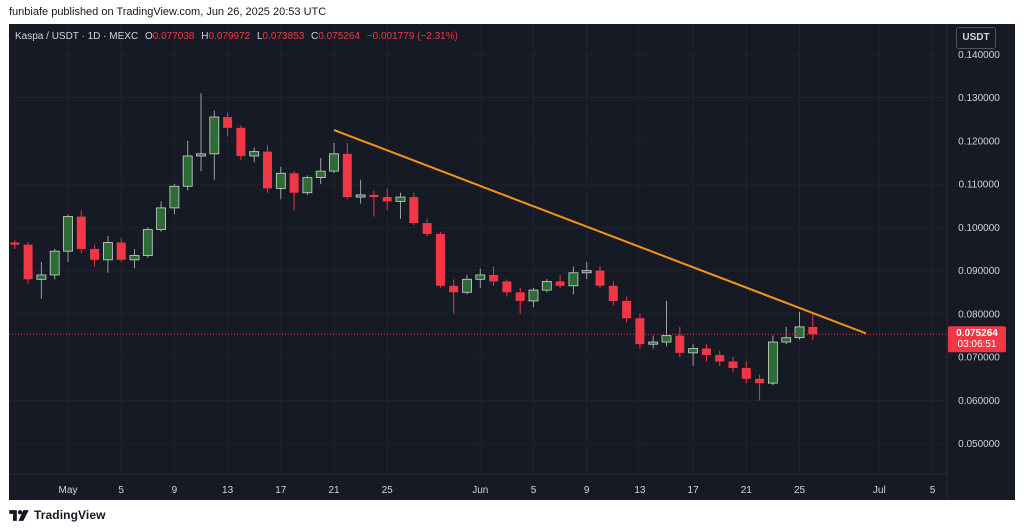  What do you see at coordinates (879, 490) in the screenshot?
I see `time-tick-label: Jul` at bounding box center [879, 490].